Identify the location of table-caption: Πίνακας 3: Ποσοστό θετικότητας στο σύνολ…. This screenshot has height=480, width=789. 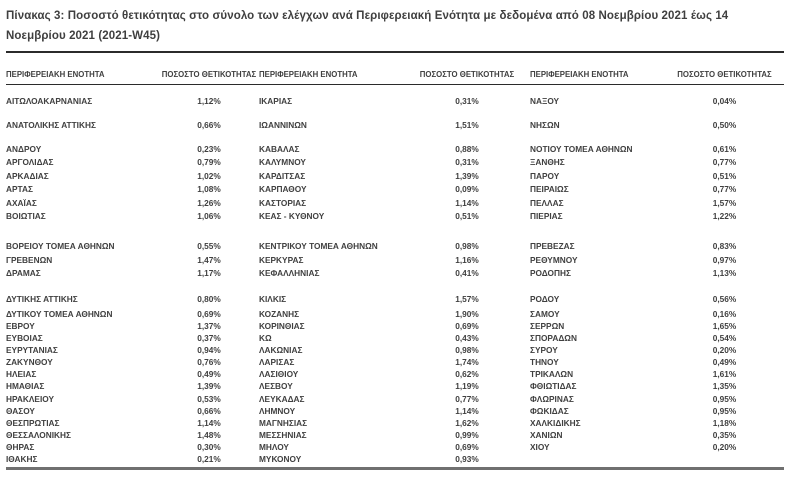
(367, 26).